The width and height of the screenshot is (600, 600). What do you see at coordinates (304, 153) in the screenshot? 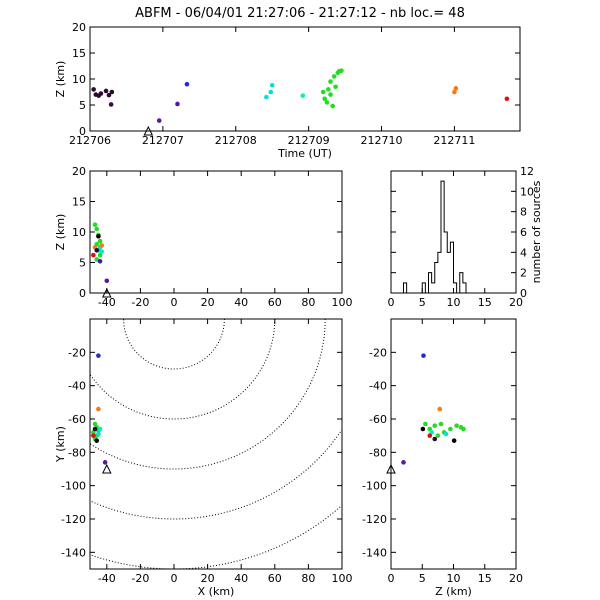
I see `x-axis-label: Time (UT)` at bounding box center [304, 153].